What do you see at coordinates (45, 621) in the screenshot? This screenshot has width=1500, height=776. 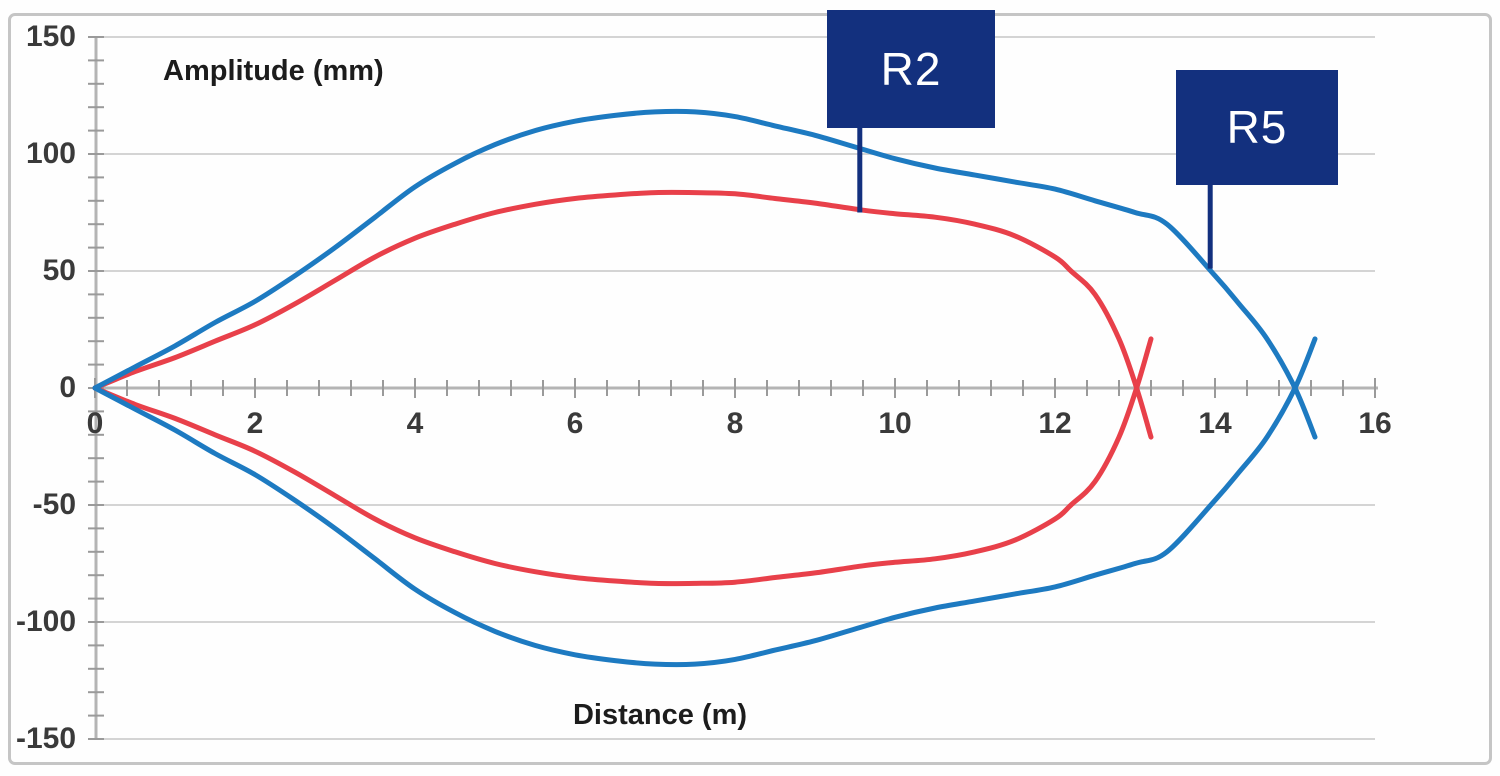 I see `y-tick-label--100: -100` at bounding box center [45, 621].